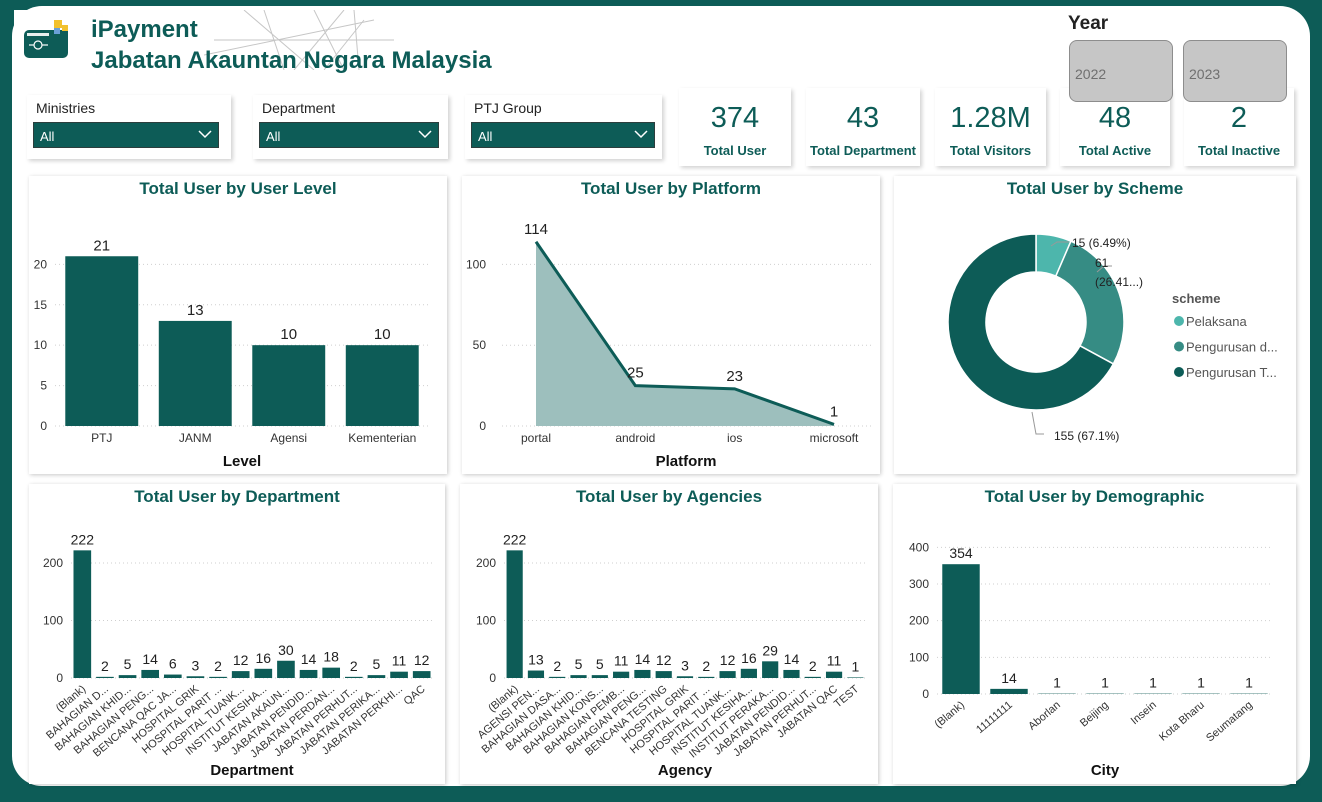 The width and height of the screenshot is (1322, 802). Describe the element at coordinates (990, 150) in the screenshot. I see `kpi-label: Total Visitors` at that location.